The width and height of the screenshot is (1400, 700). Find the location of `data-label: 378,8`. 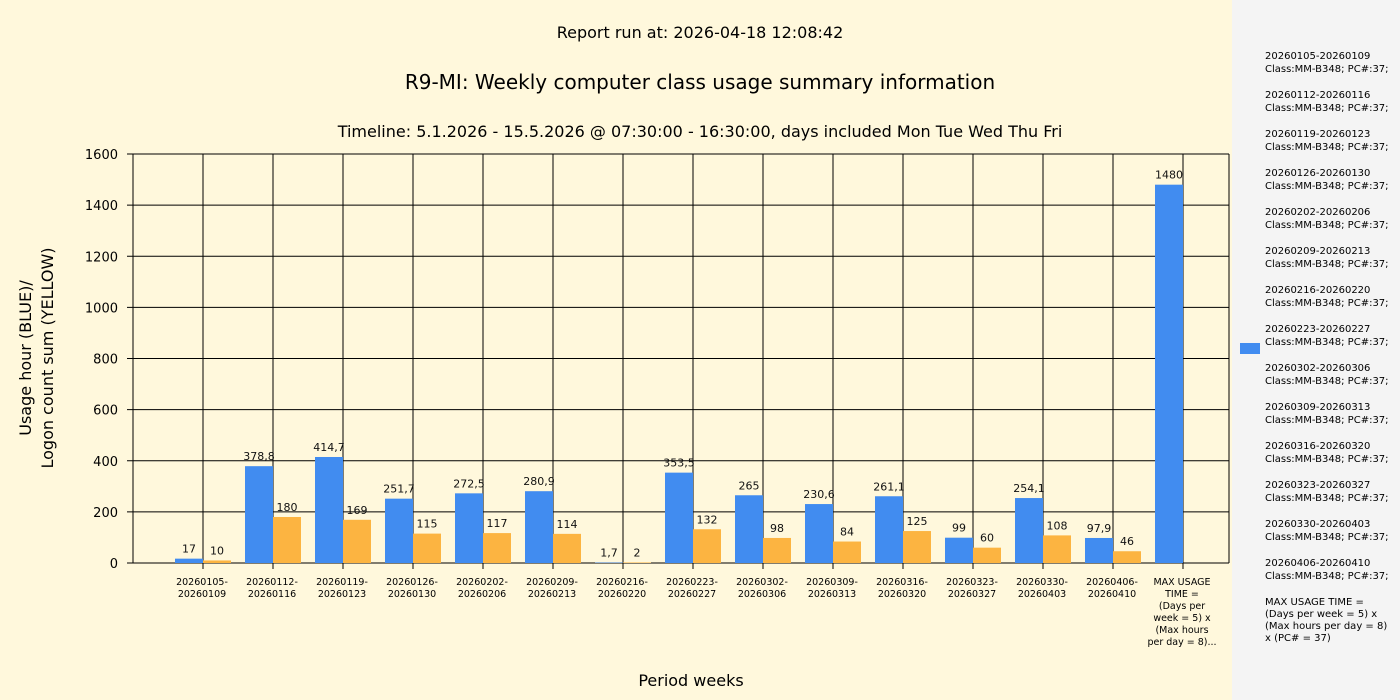

data-label: 378,8 is located at coordinates (259, 456).